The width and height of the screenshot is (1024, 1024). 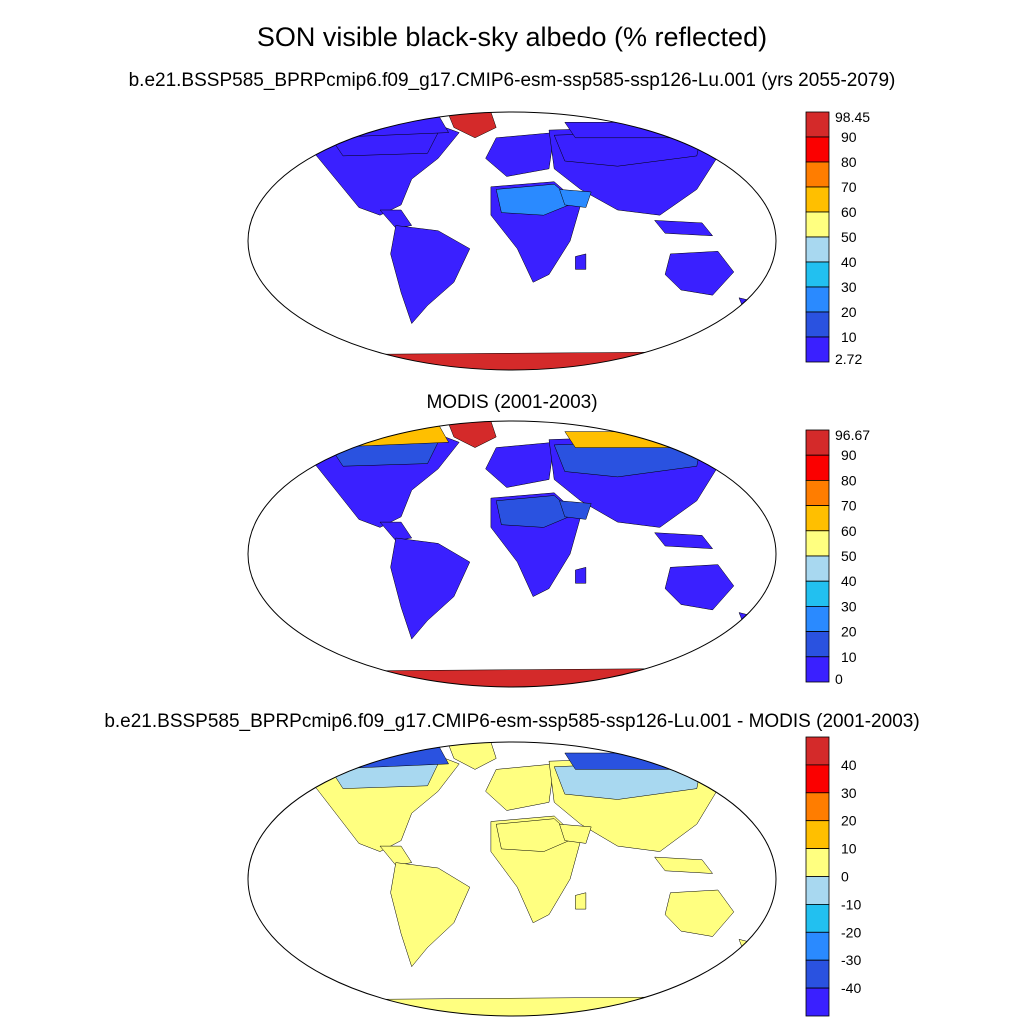 I want to click on colorbar-1: 98.45 90 80 70 60 50 40 30 20 10 2.72, so click(x=837, y=238).